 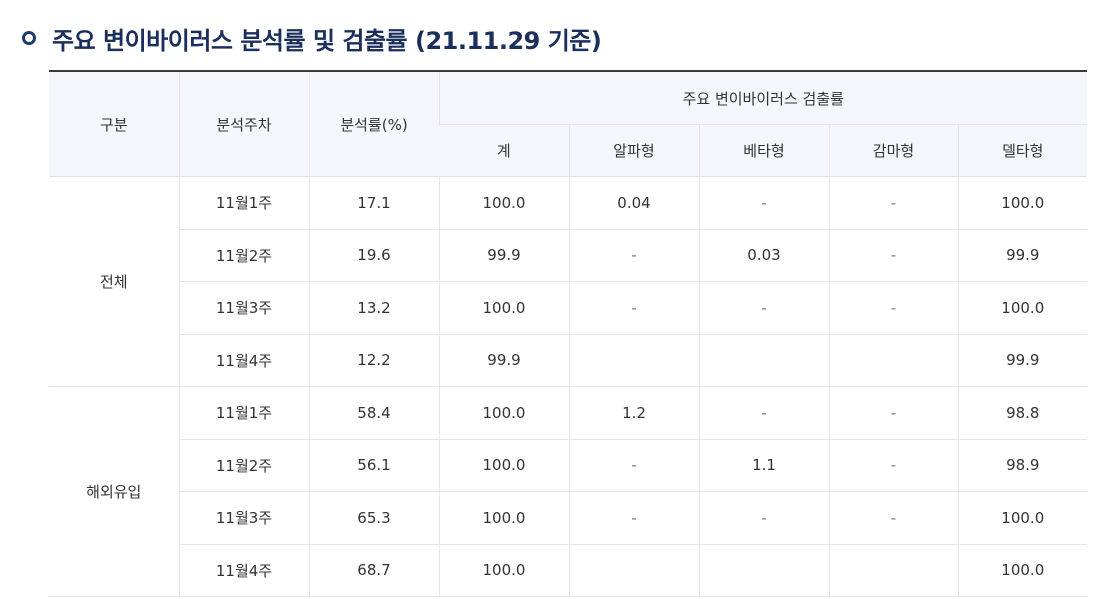 I want to click on cell-rate: 65.3, so click(x=373, y=518).